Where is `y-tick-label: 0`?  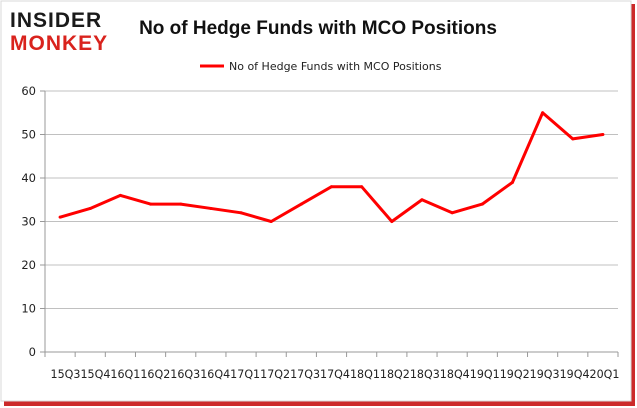
y-tick-label: 0 is located at coordinates (32, 352).